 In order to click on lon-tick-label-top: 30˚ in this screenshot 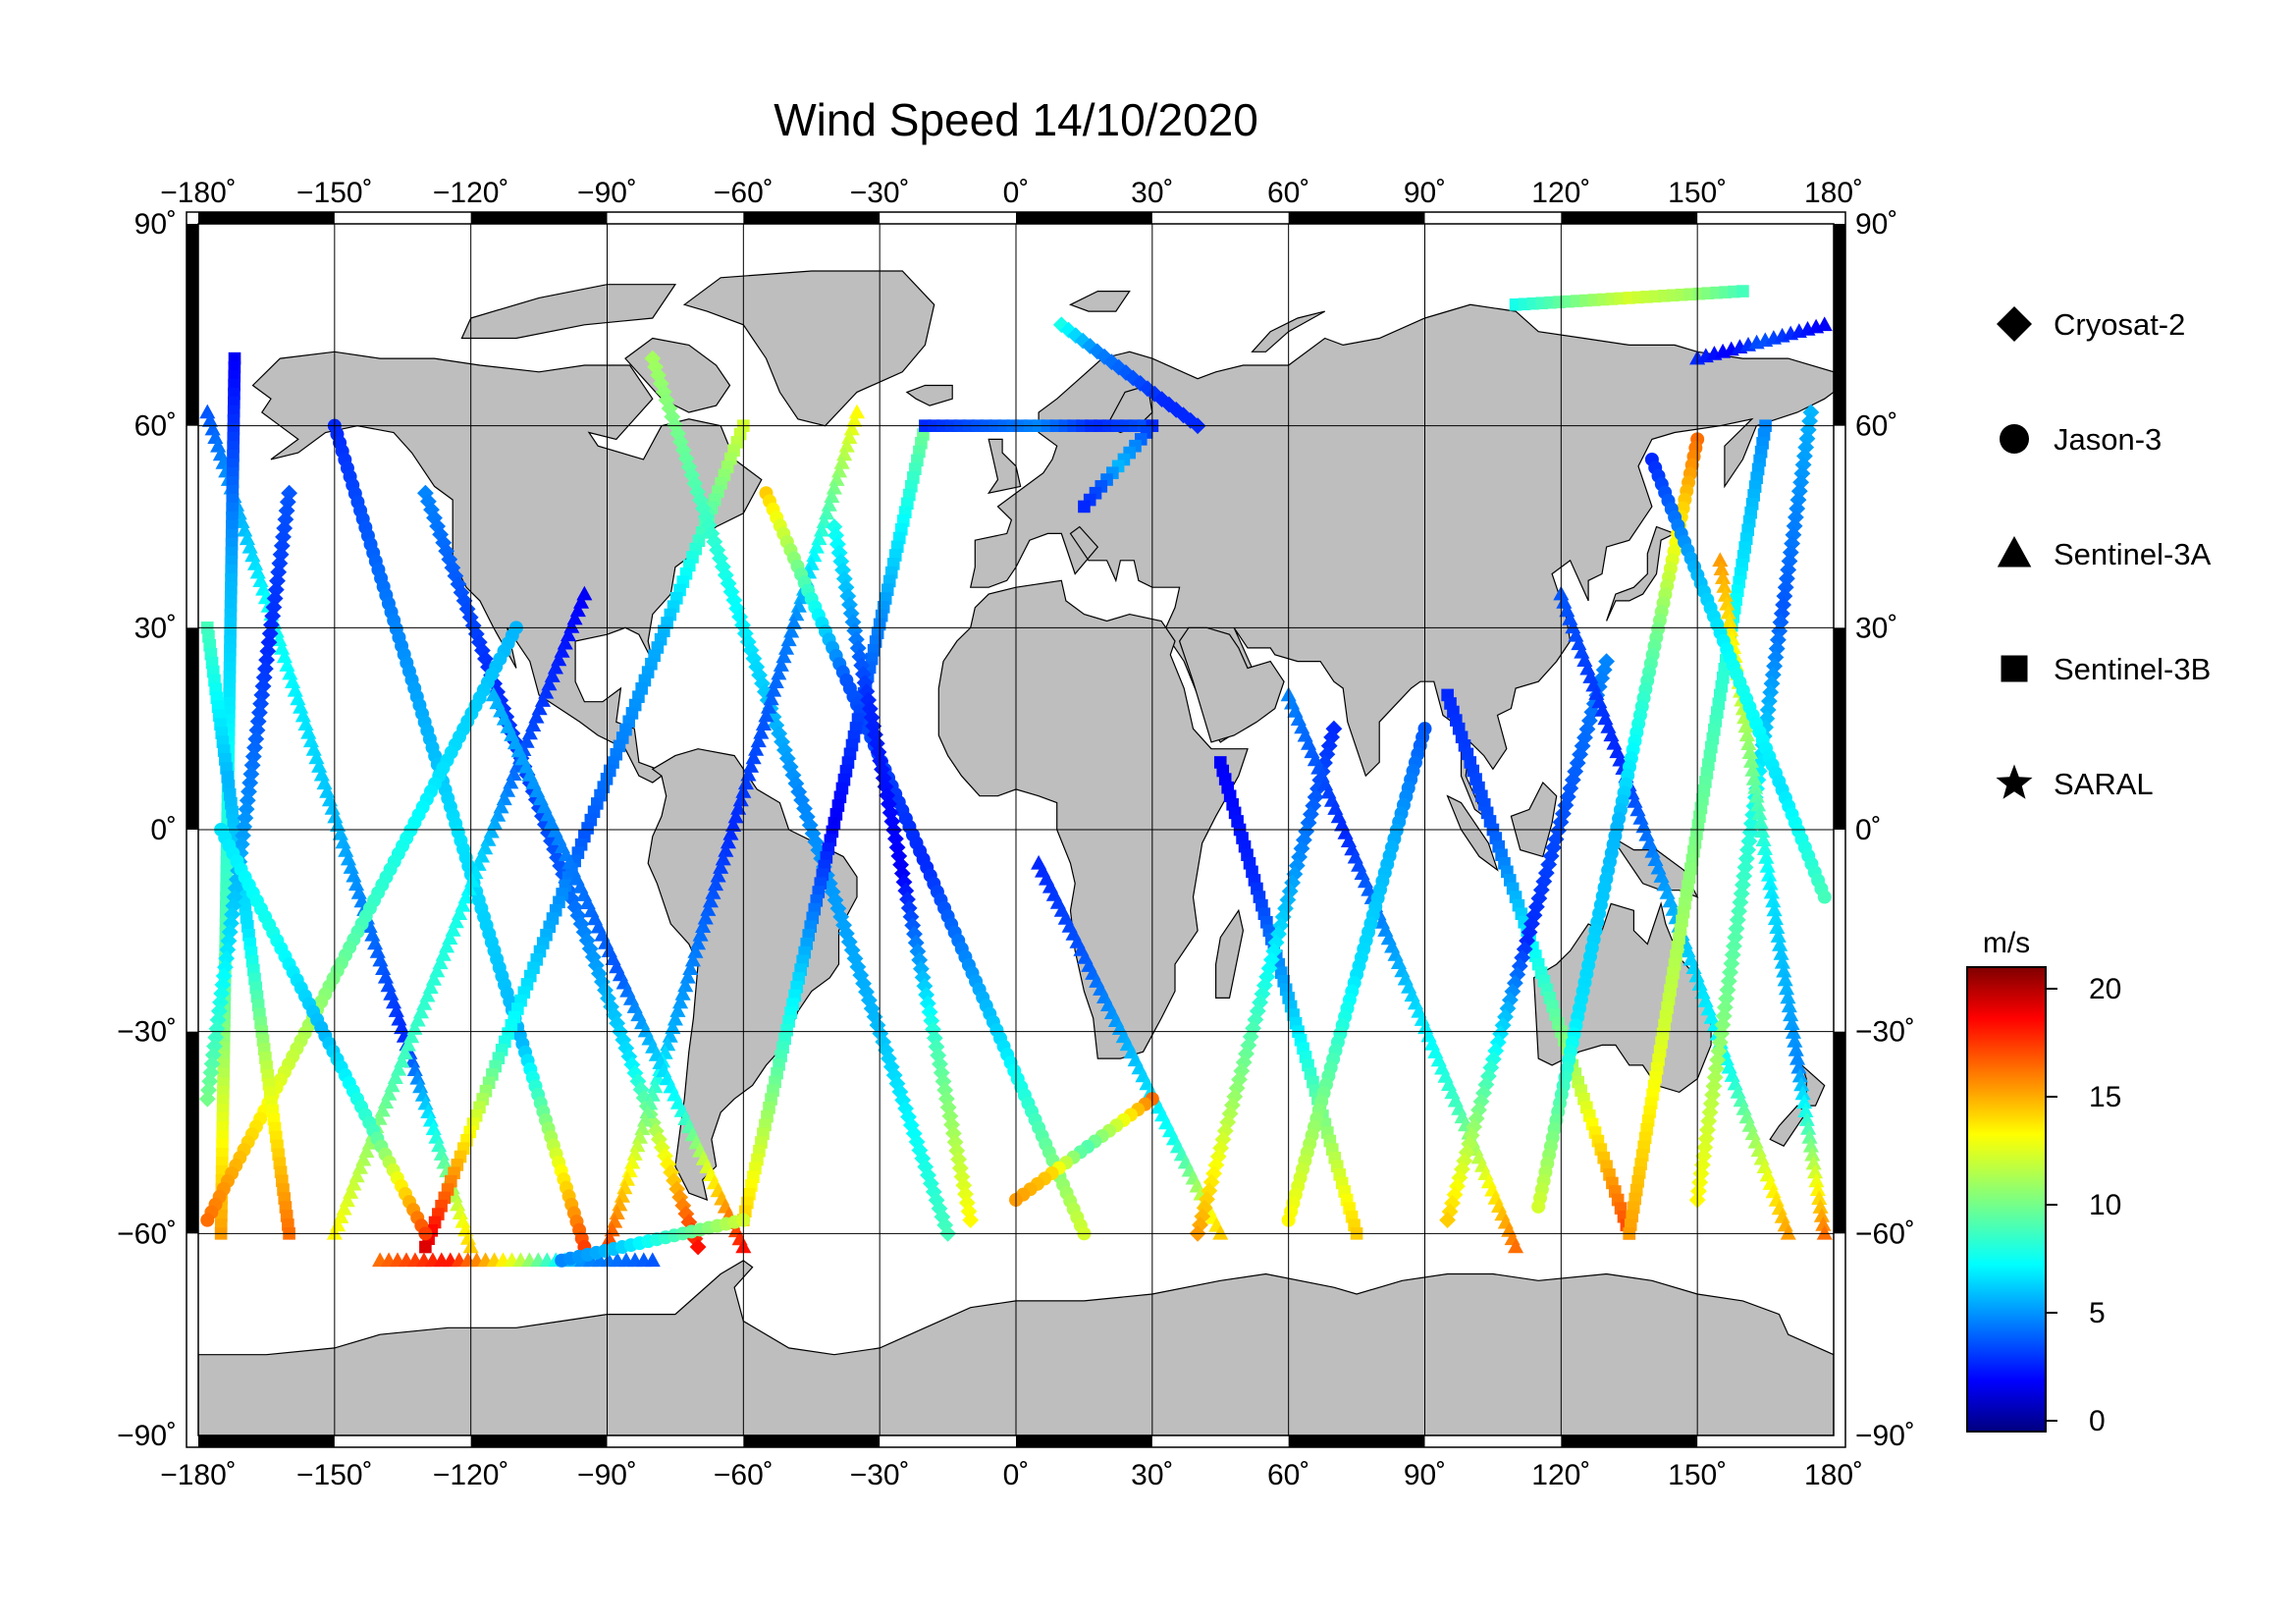, I will do `click(1152, 193)`.